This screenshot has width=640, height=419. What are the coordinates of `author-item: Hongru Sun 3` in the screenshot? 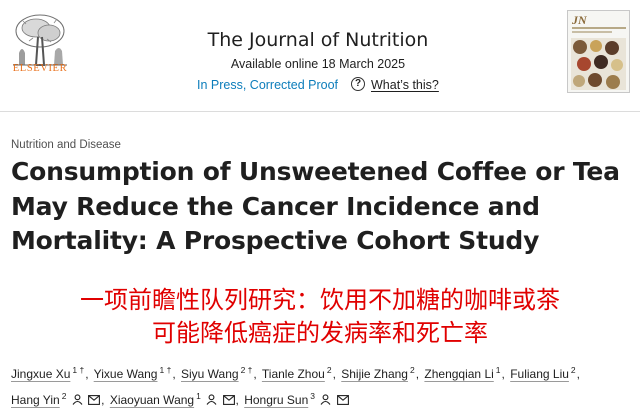 It's located at (296, 399).